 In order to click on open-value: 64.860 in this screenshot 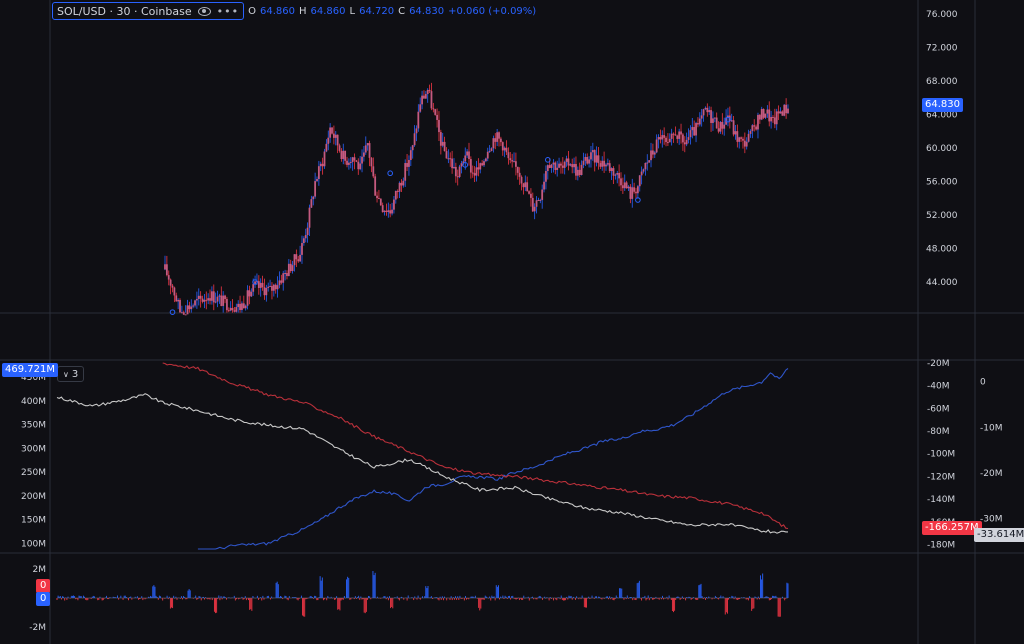, I will do `click(277, 11)`.